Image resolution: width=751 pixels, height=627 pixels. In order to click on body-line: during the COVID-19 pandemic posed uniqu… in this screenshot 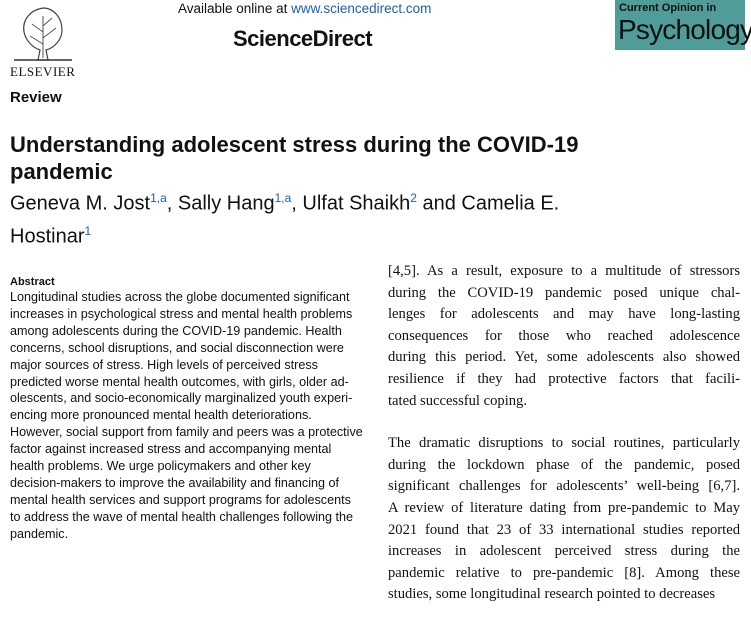, I will do `click(564, 292)`.